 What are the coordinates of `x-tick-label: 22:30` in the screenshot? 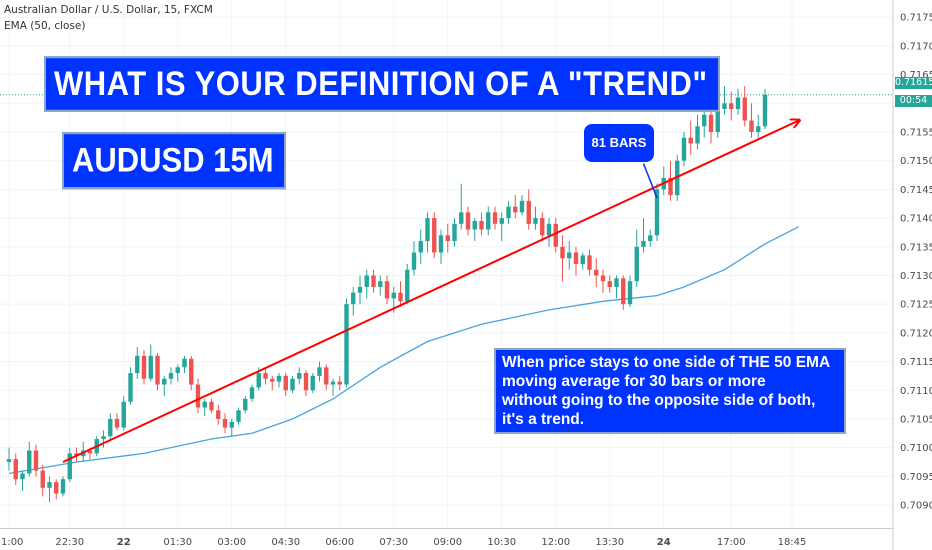 It's located at (69, 542).